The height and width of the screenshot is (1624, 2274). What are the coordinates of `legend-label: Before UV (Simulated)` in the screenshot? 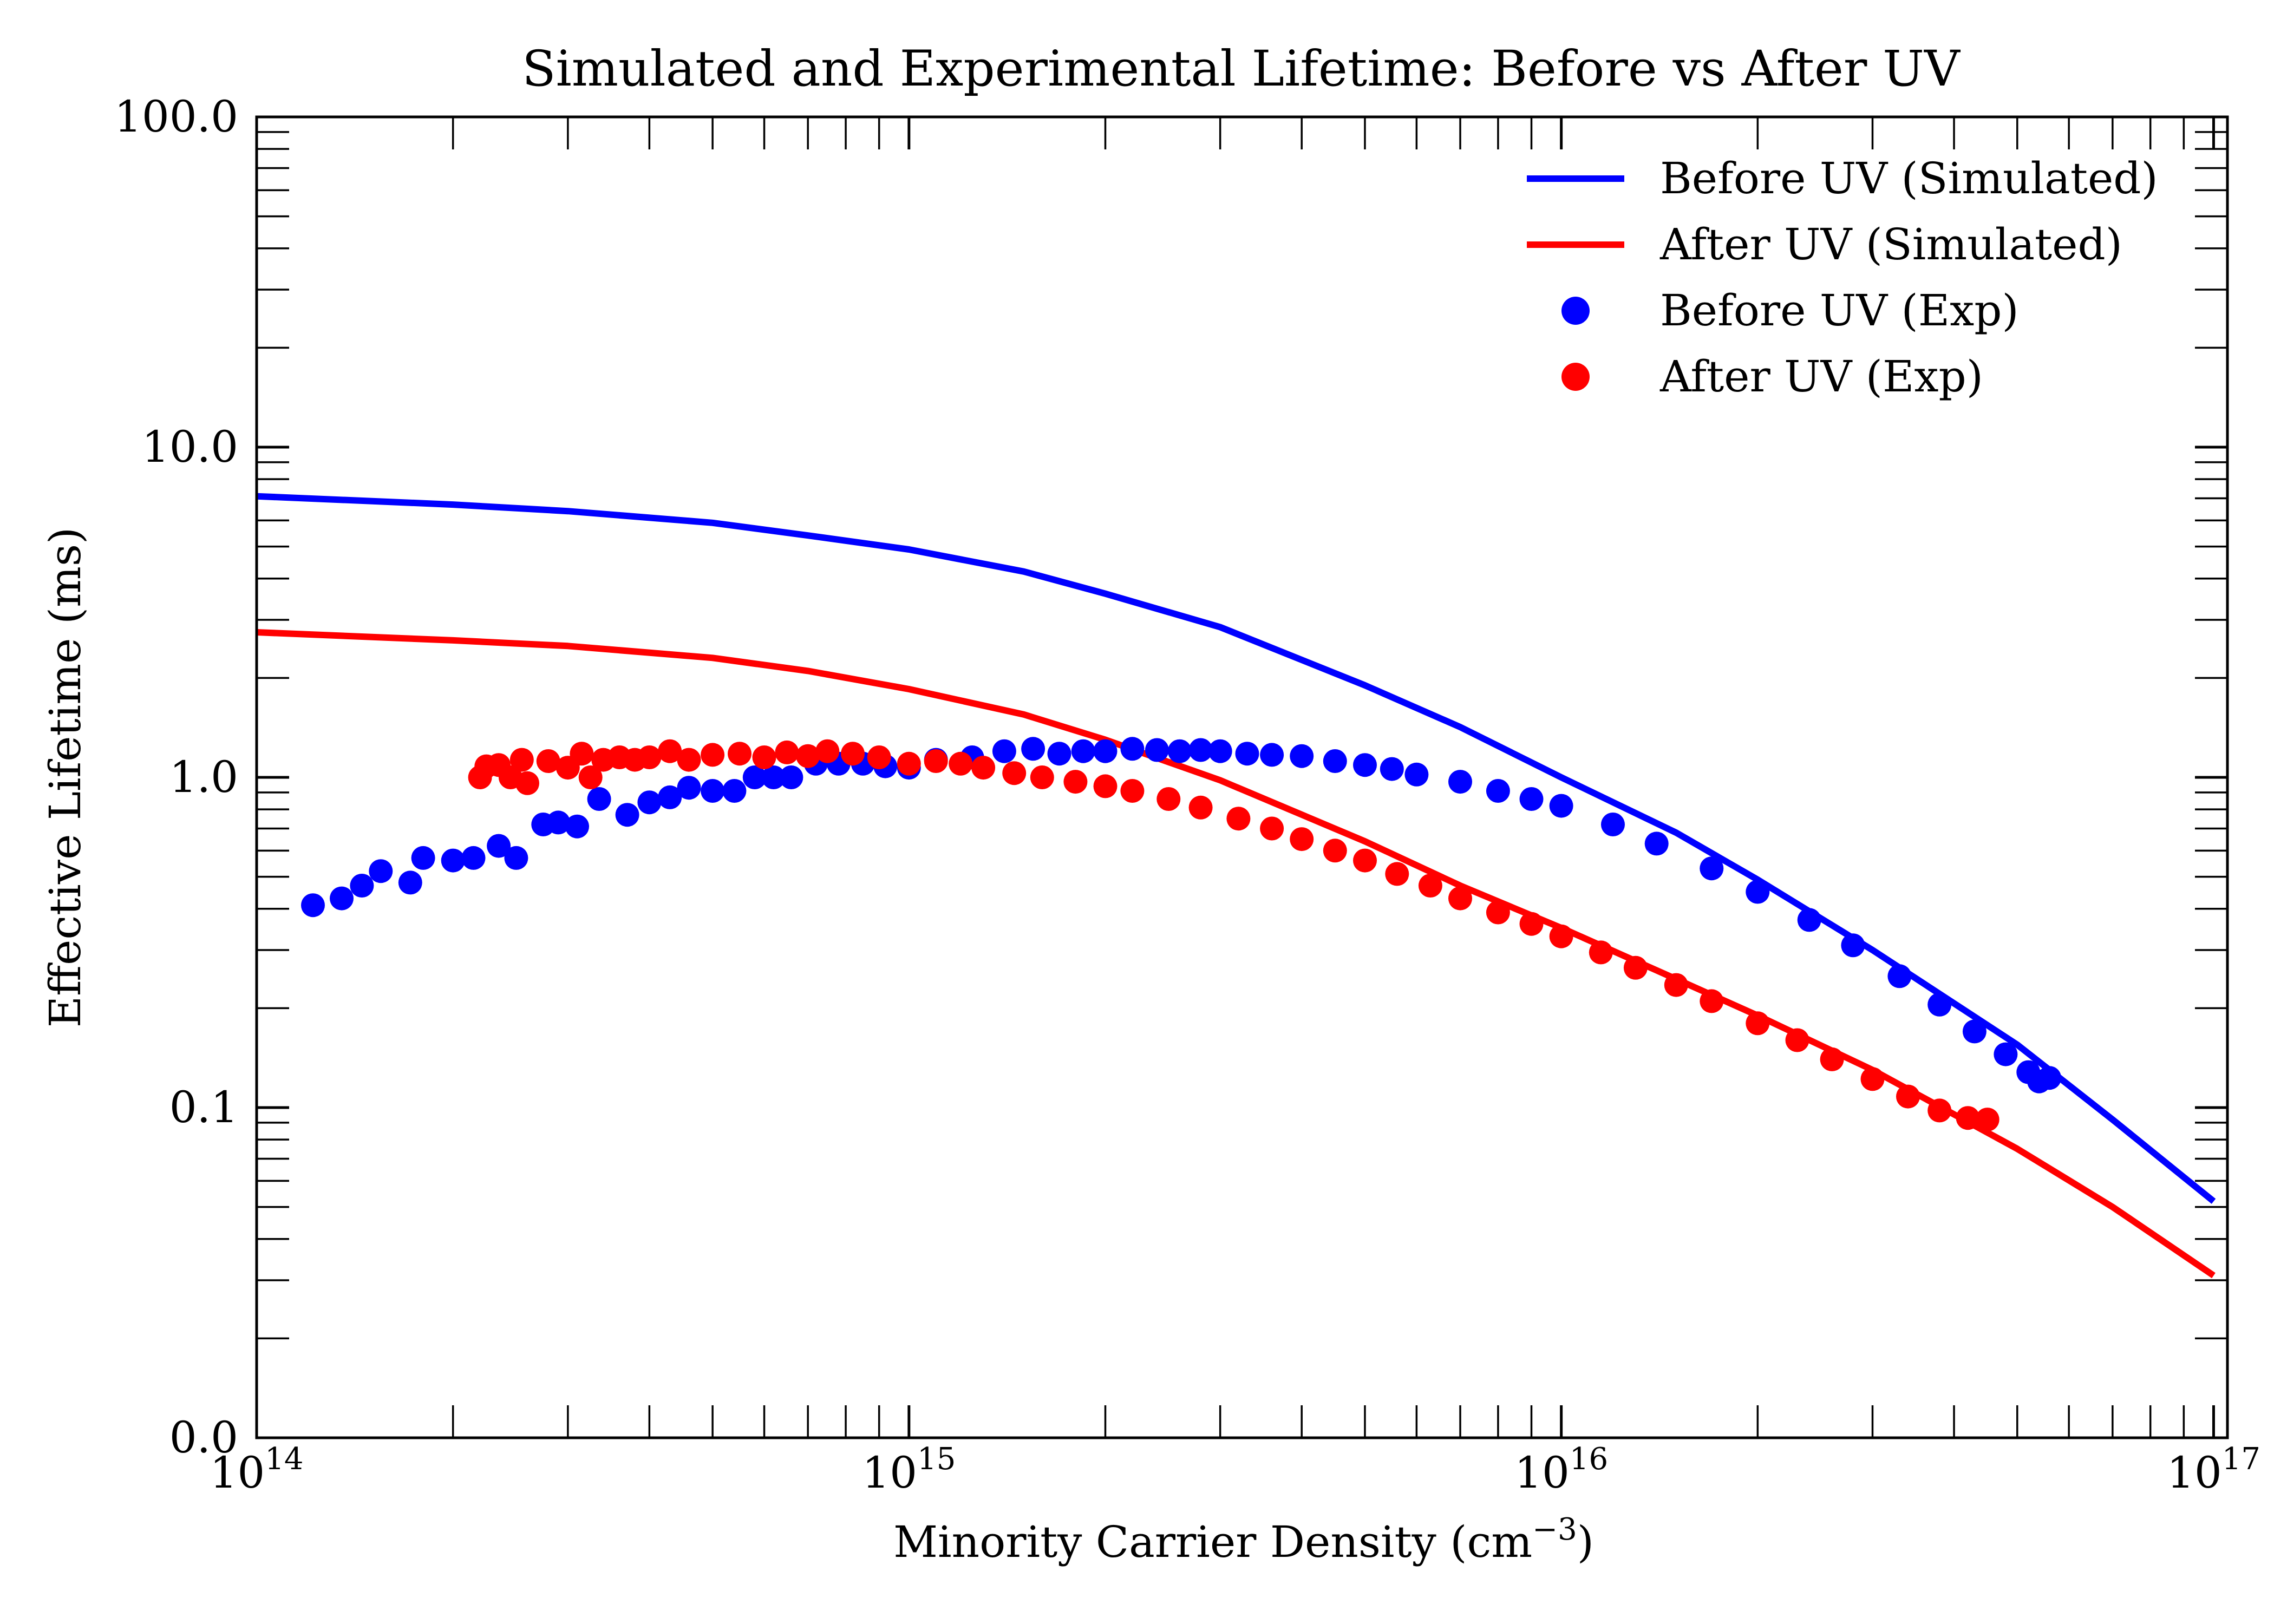 It's located at (1909, 178).